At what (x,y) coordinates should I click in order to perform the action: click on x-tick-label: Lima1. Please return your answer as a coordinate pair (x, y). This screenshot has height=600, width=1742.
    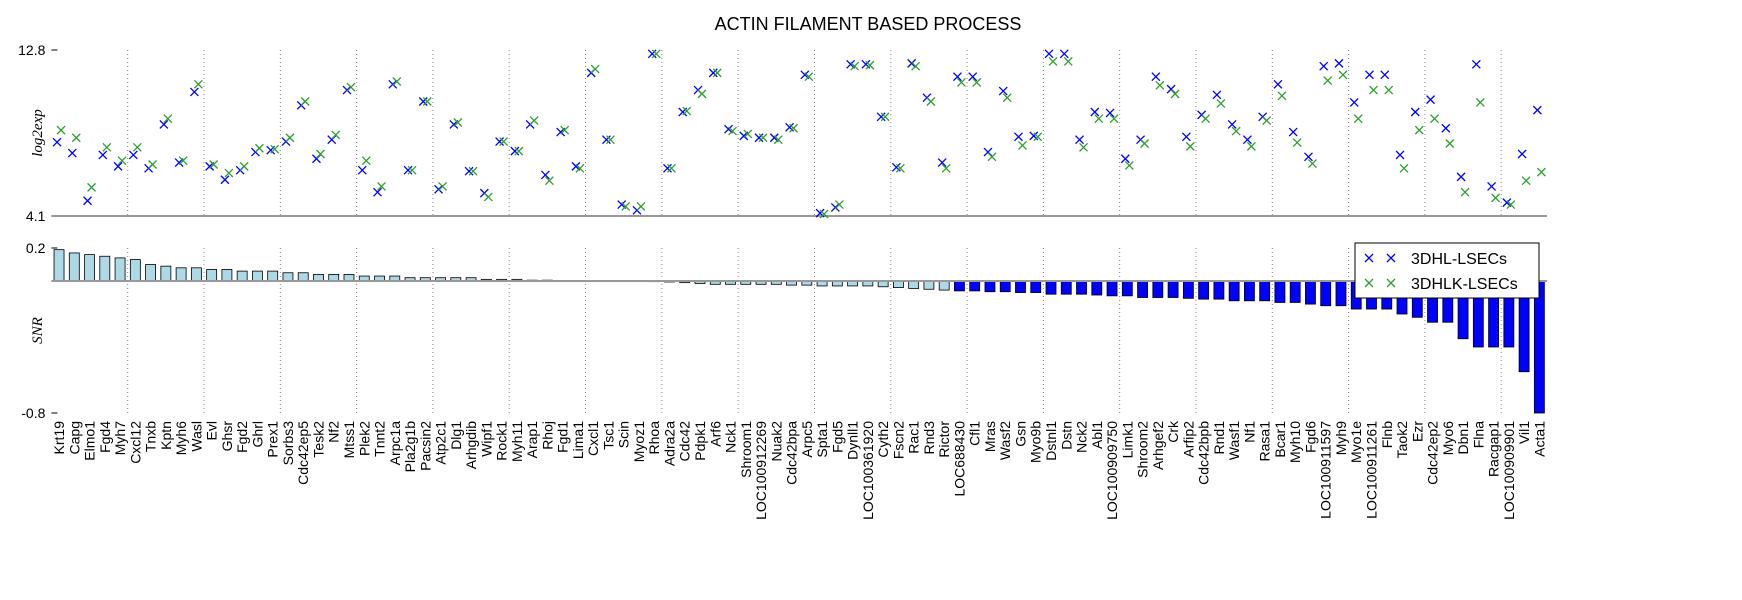
    Looking at the image, I should click on (578, 440).